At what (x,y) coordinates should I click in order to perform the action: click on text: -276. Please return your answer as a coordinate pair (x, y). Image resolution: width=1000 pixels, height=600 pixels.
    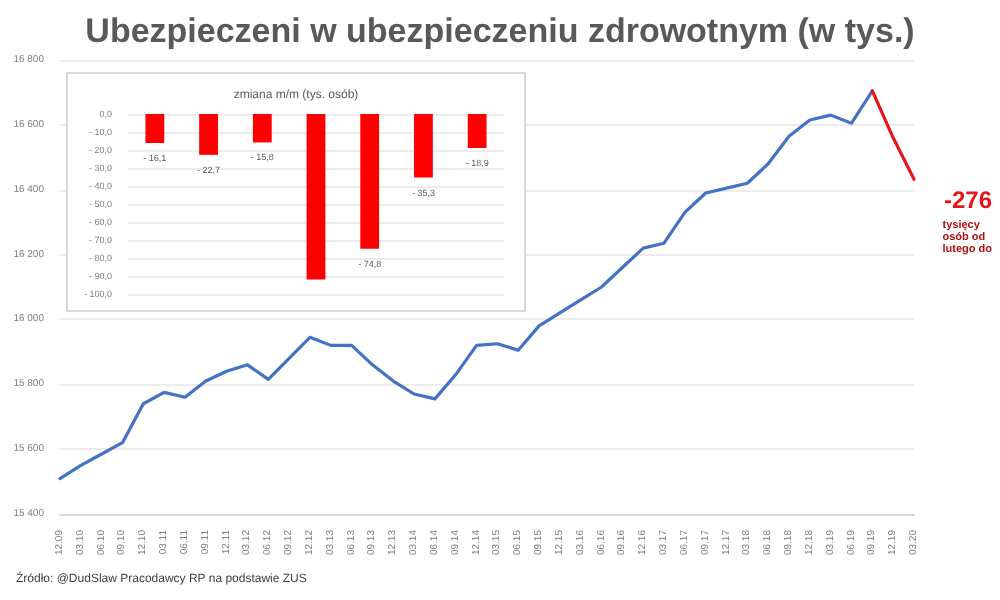
    Looking at the image, I should click on (968, 200).